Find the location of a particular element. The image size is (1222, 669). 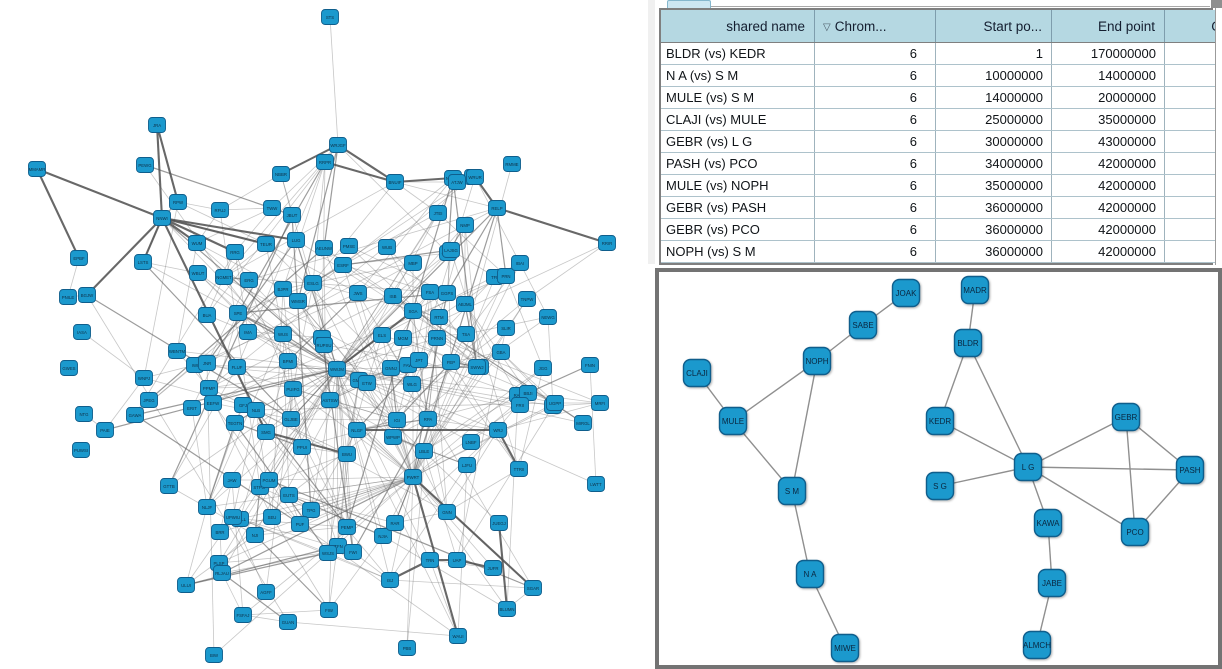

network-node: PPUI is located at coordinates (302, 447).